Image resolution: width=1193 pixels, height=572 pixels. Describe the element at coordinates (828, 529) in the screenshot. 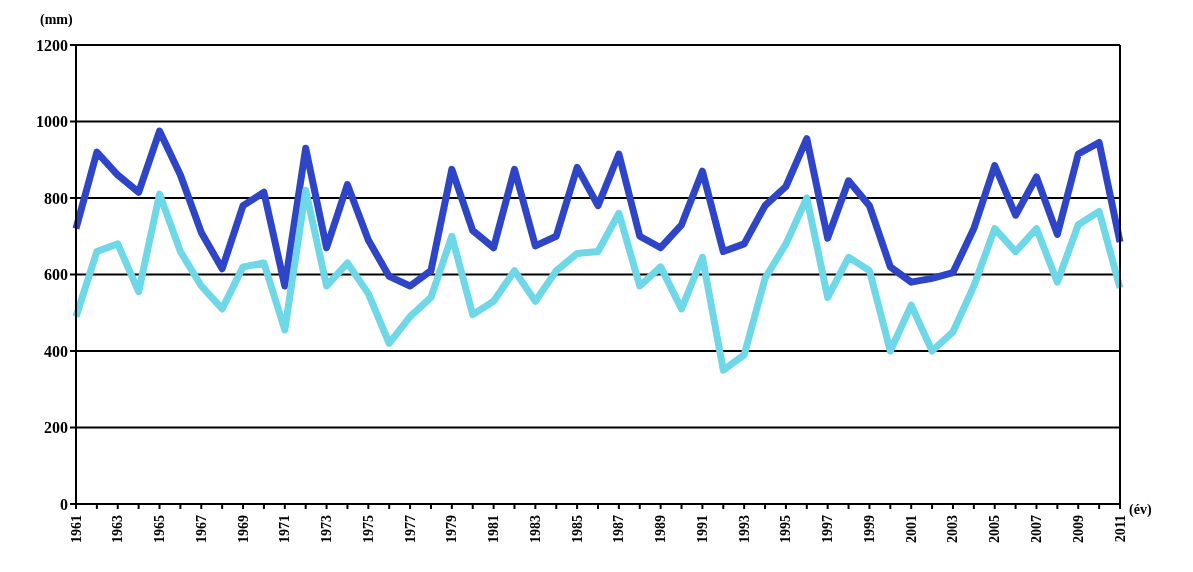

I see `x-tick-label: 1997` at that location.